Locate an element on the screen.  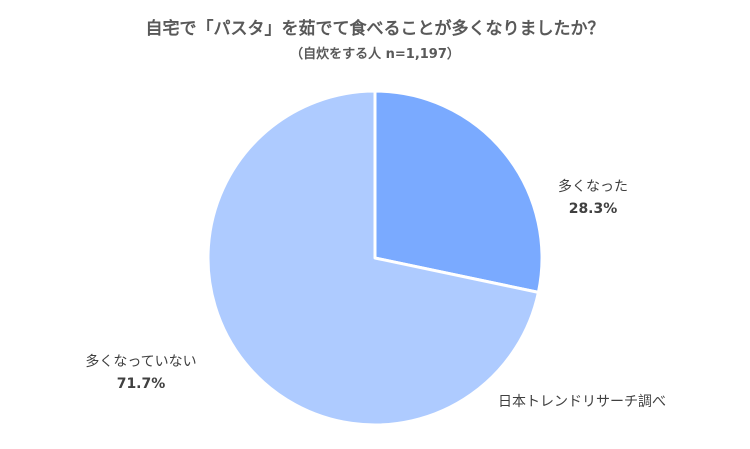
slice-label-increased-value: 28.3% is located at coordinates (593, 209).